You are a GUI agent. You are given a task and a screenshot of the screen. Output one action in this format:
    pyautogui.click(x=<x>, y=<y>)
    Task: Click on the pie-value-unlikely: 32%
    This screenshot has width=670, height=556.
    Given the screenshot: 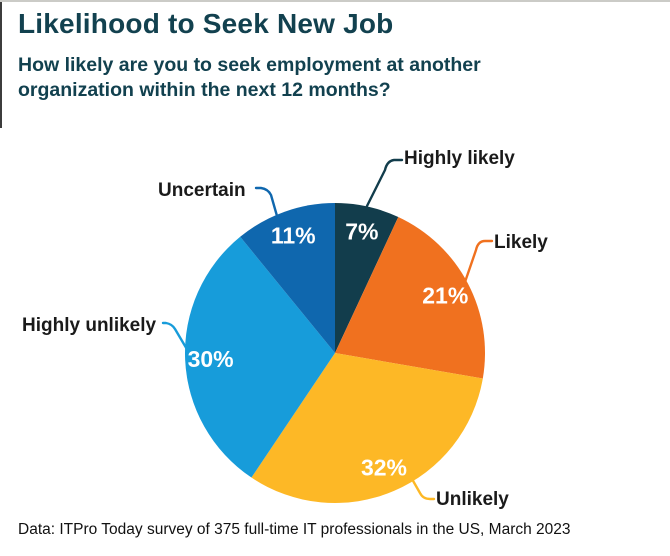 What is the action you would take?
    pyautogui.click(x=384, y=468)
    